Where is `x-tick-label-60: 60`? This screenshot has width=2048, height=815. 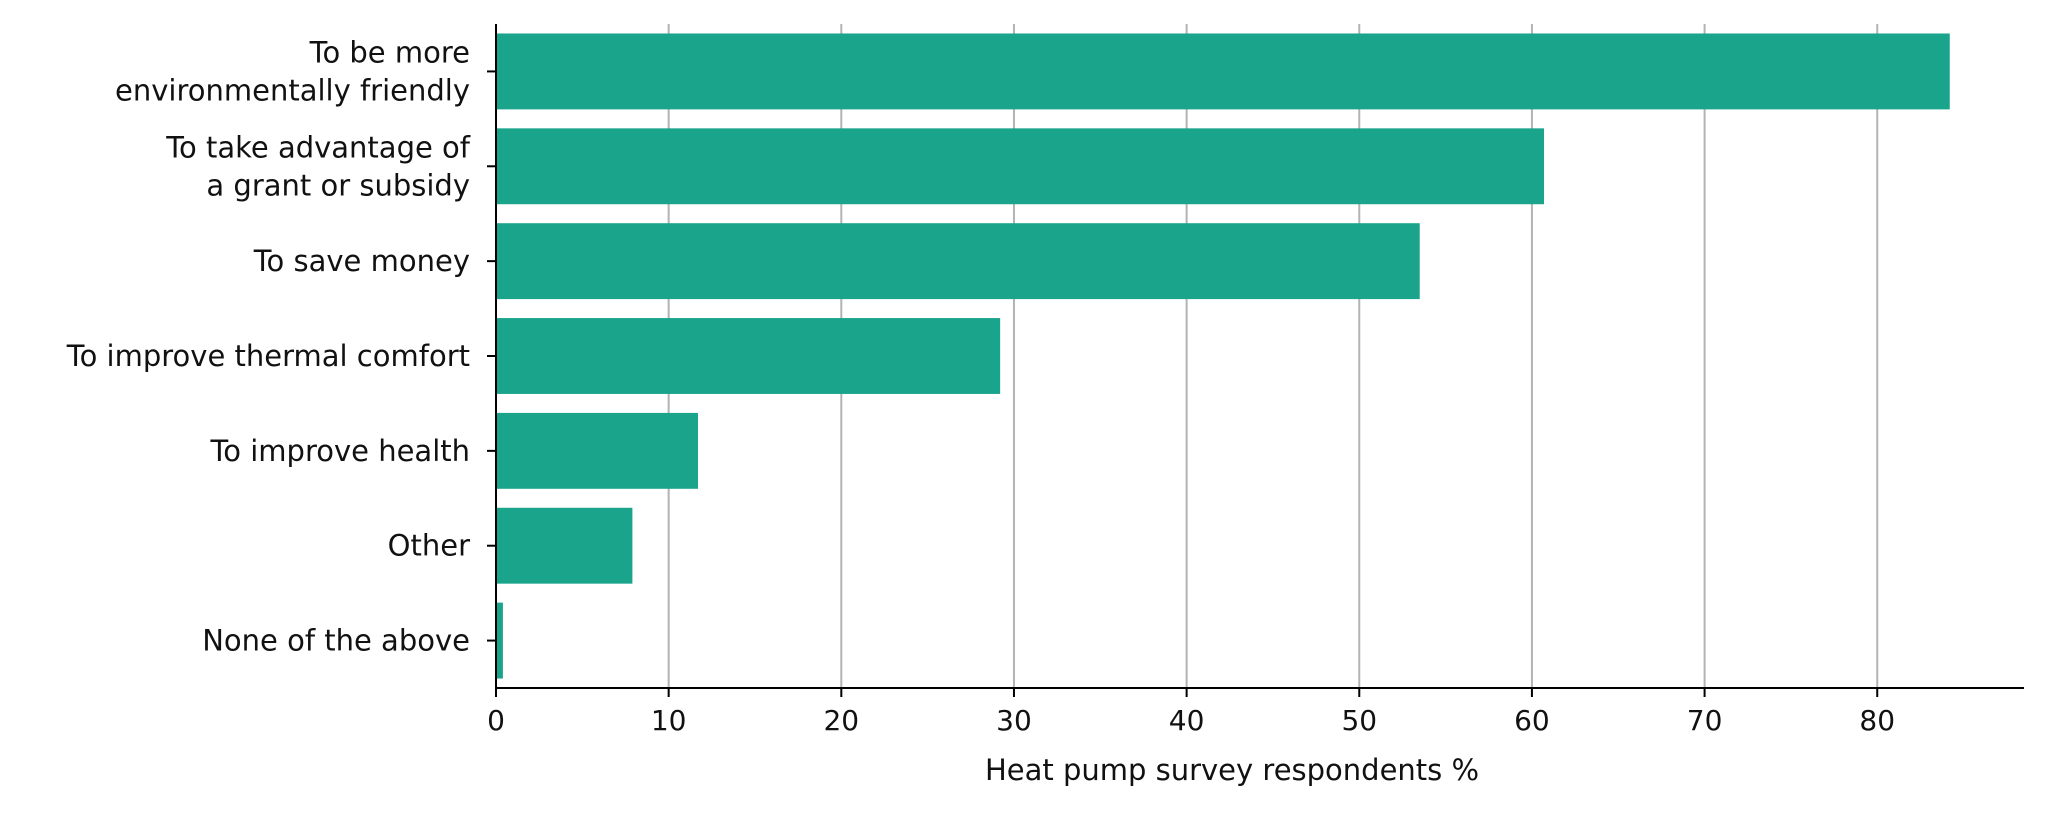 x-tick-label-60: 60 is located at coordinates (1532, 720).